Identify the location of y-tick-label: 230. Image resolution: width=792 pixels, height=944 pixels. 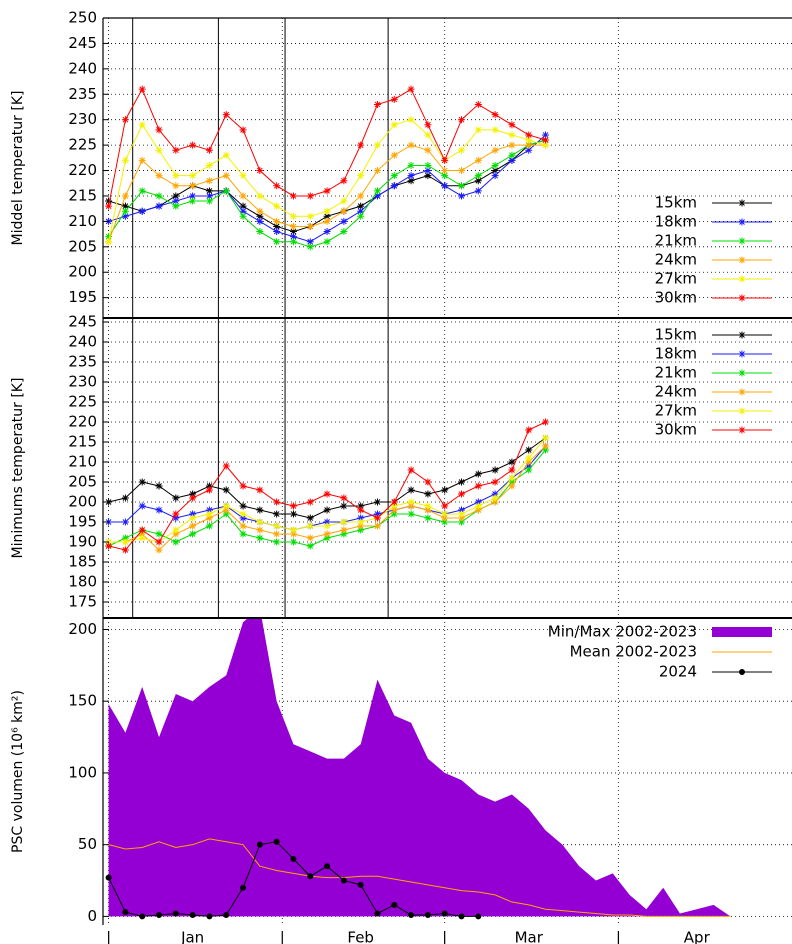
(82, 119).